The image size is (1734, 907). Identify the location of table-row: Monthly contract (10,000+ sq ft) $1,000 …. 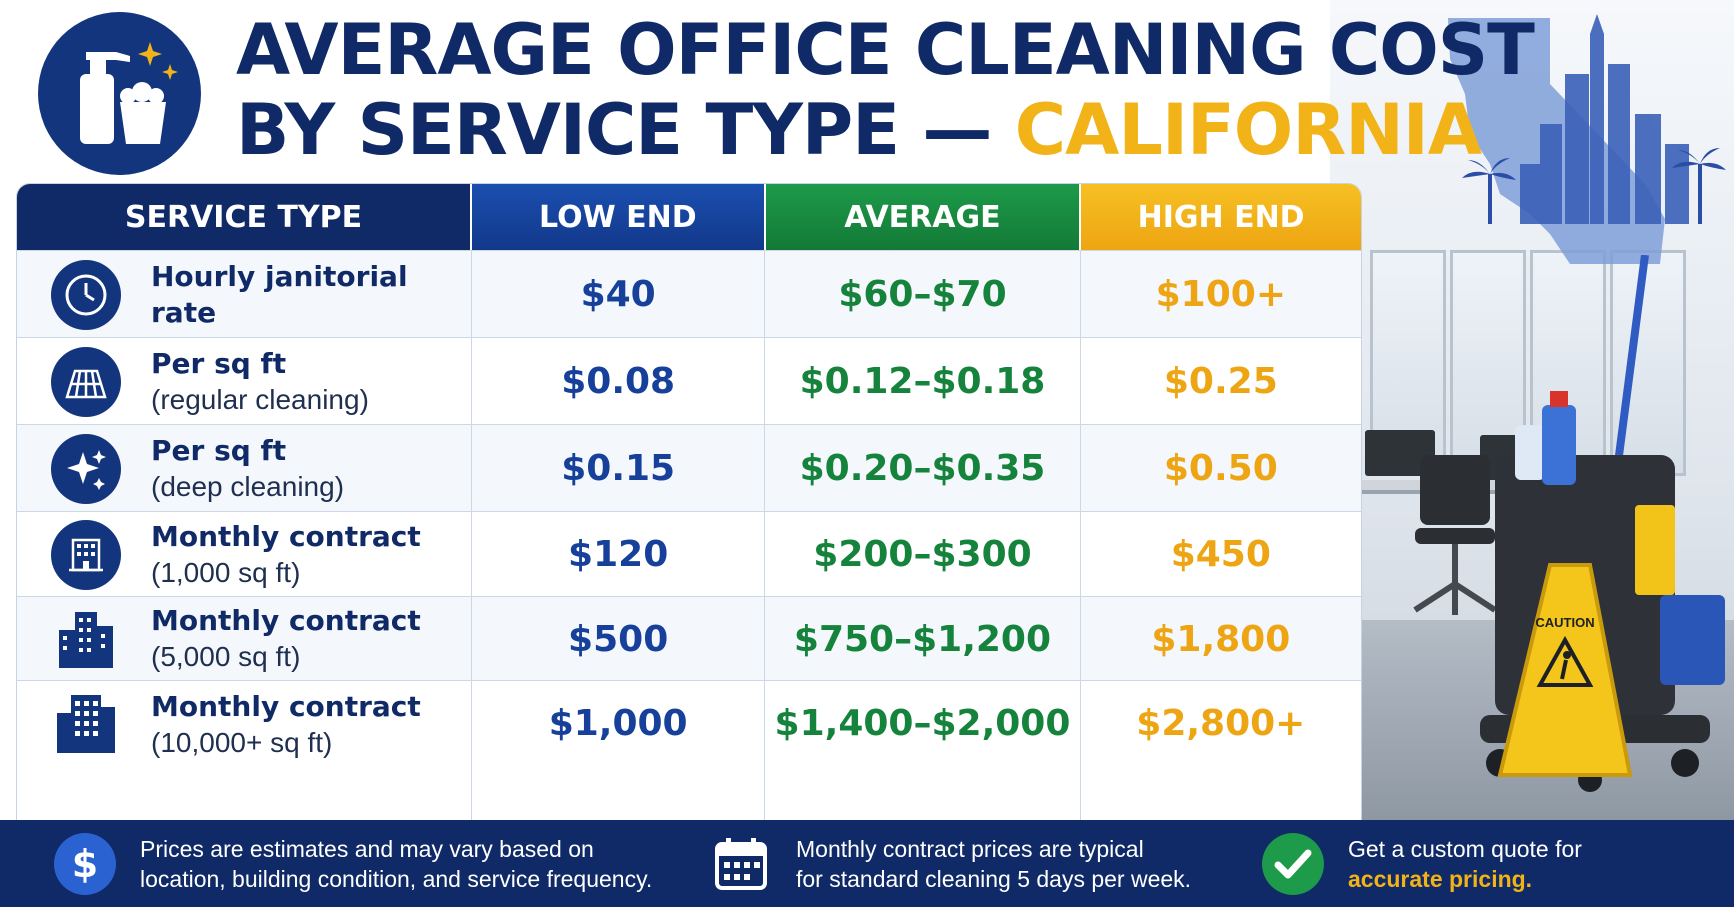
(689, 750).